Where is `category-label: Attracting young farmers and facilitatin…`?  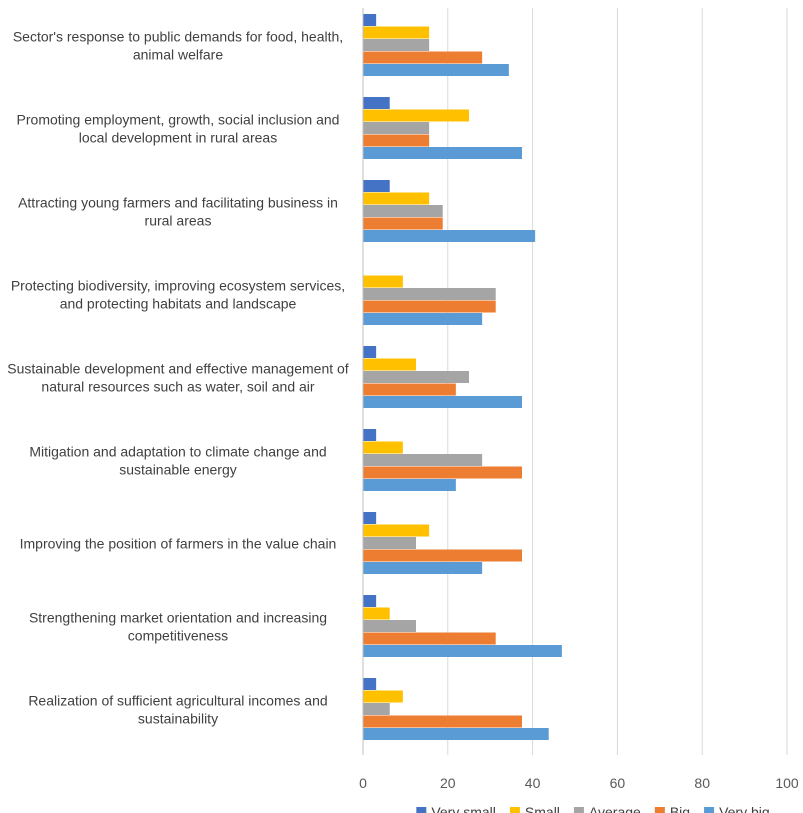 category-label: Attracting young farmers and facilitatin… is located at coordinates (178, 211).